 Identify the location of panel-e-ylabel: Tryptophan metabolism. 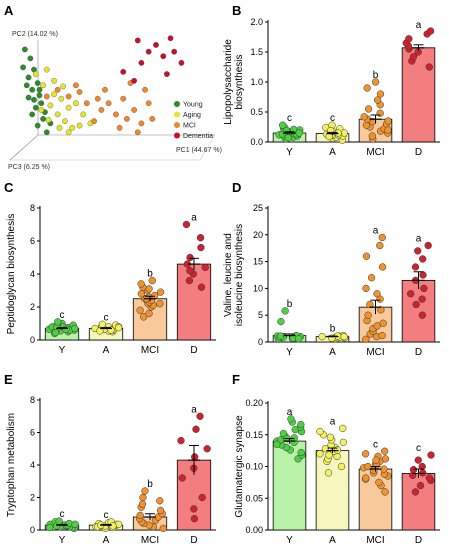
(11, 465).